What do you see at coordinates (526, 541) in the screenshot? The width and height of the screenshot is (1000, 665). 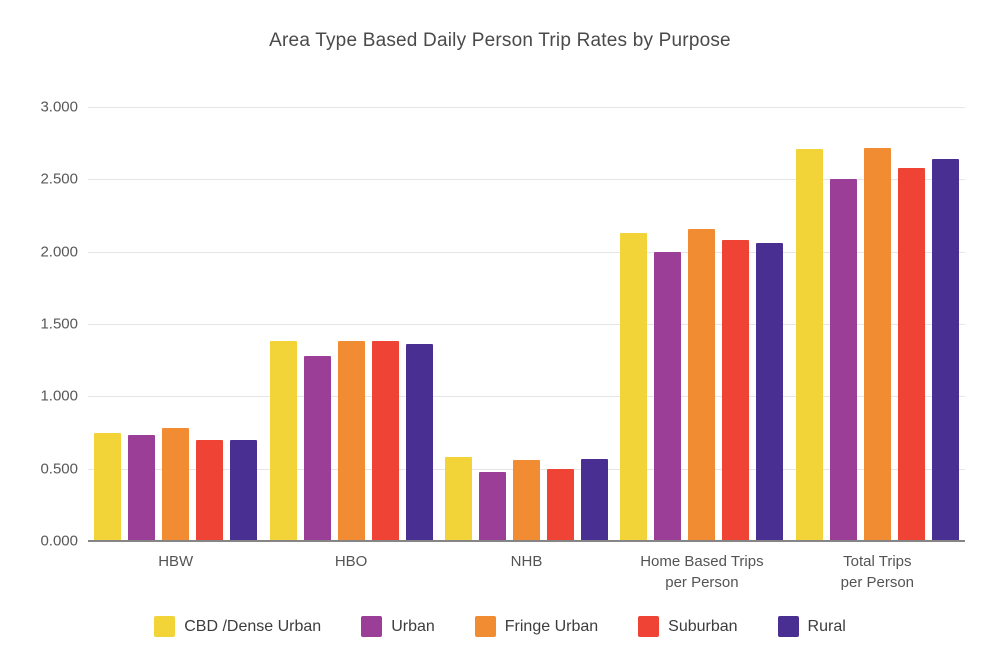 I see `x-axis-baseline` at bounding box center [526, 541].